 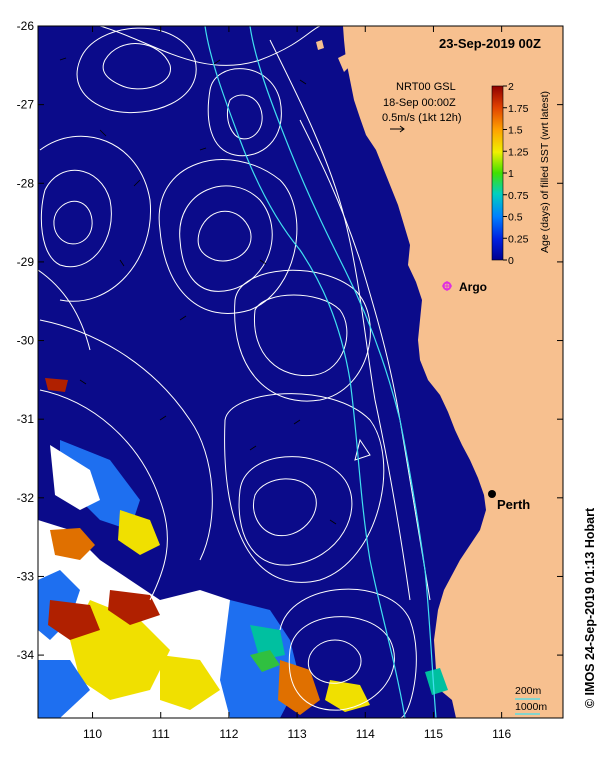 What do you see at coordinates (515, 131) in the screenshot?
I see `colorbar-tick-label: 1.5` at bounding box center [515, 131].